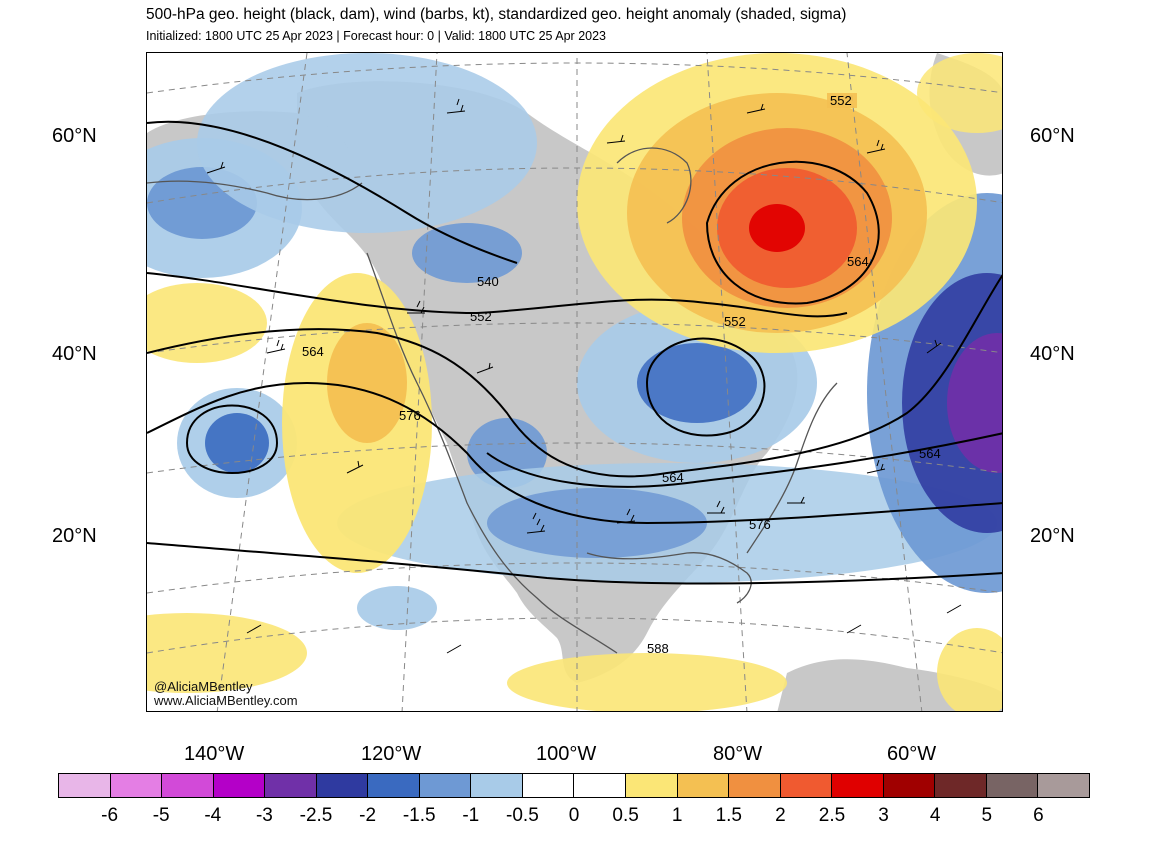 This screenshot has width=1160, height=857. I want to click on contour-564-south, so click(744, 460).